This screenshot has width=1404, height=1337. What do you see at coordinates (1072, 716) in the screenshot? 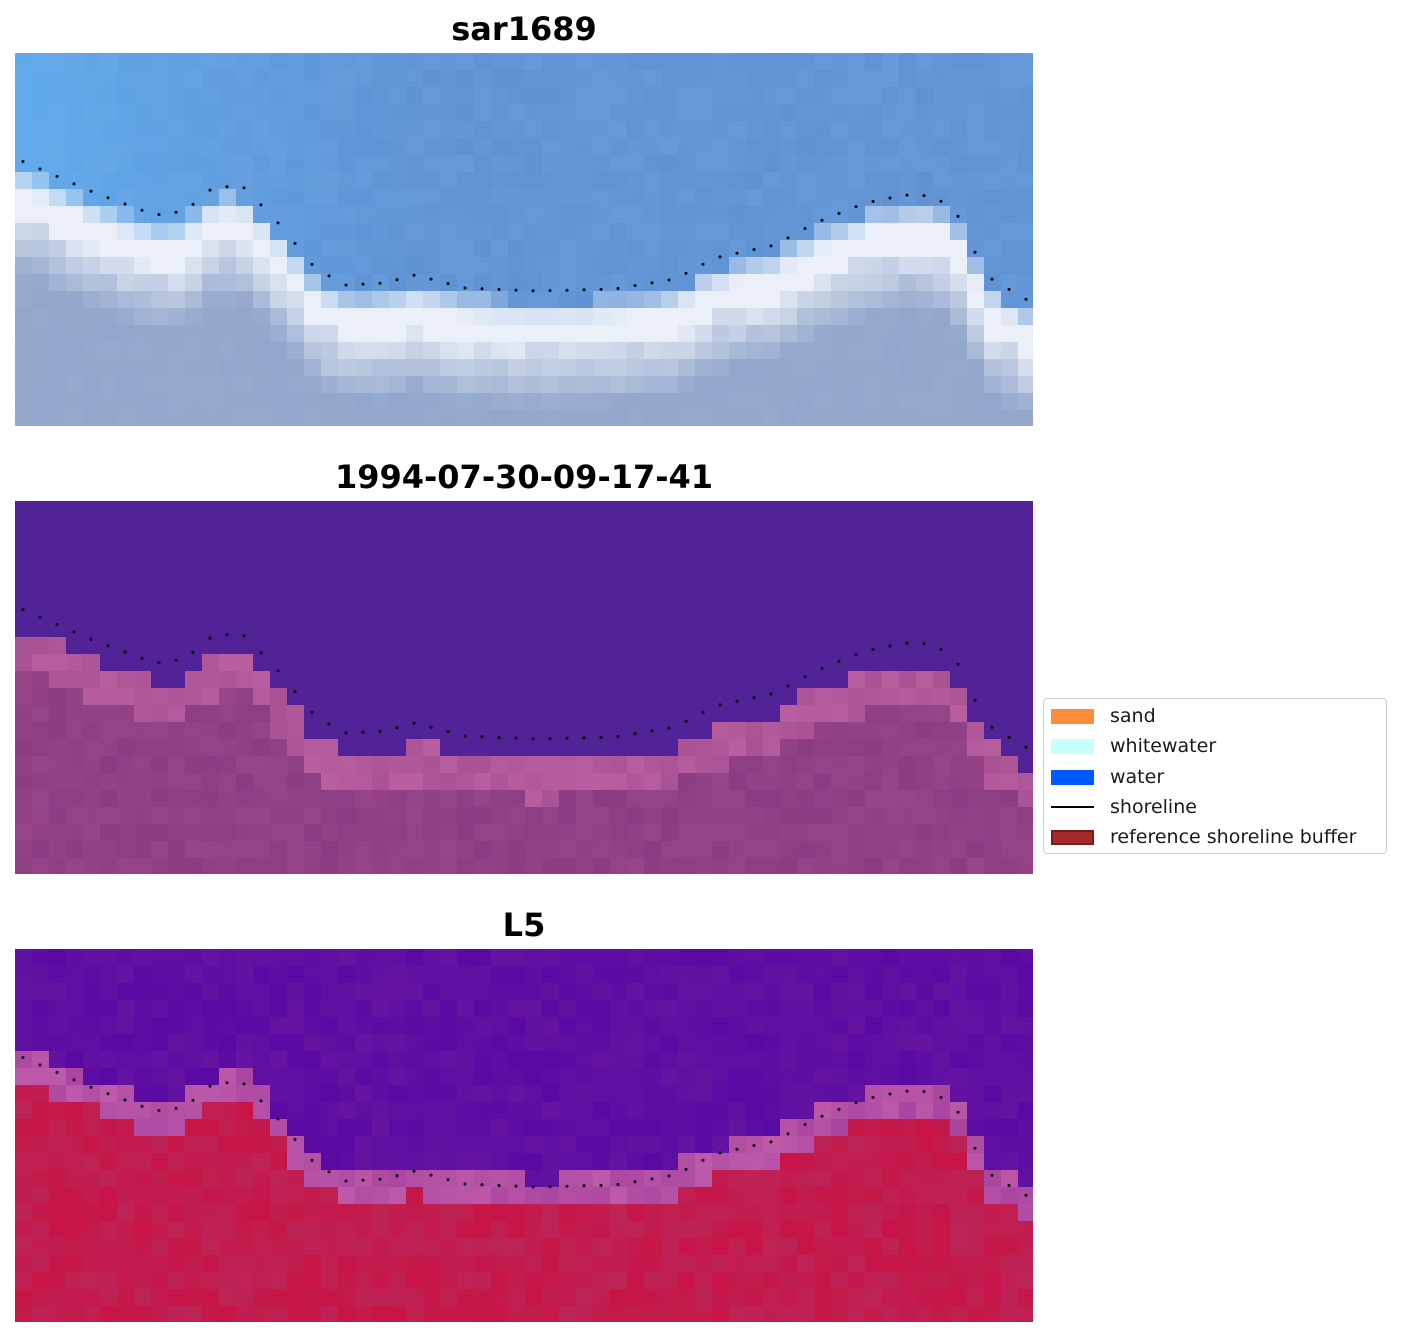
I see `legend-swatch-sand` at bounding box center [1072, 716].